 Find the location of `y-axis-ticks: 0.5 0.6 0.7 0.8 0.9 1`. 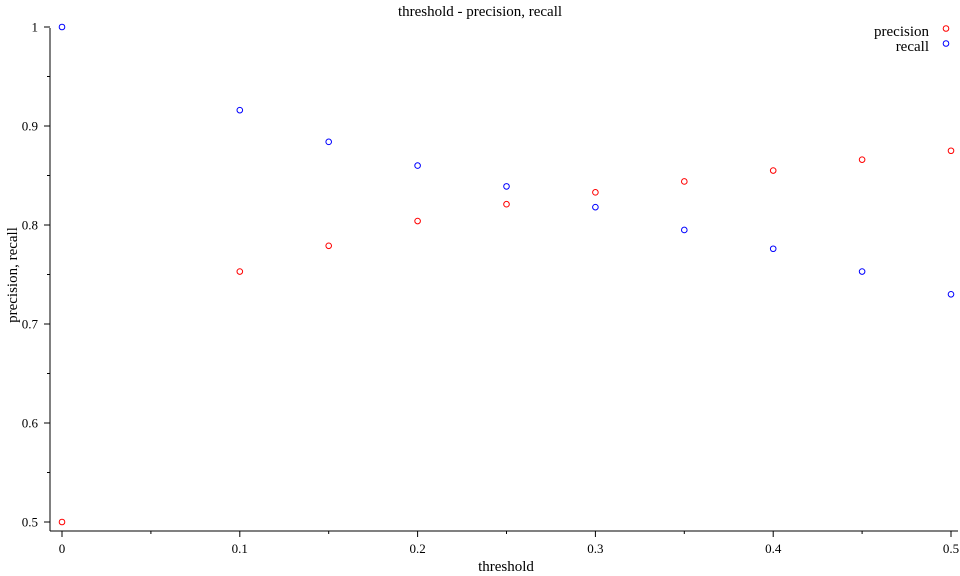

y-axis-ticks: 0.5 0.6 0.7 0.8 0.9 1 is located at coordinates (36, 275).